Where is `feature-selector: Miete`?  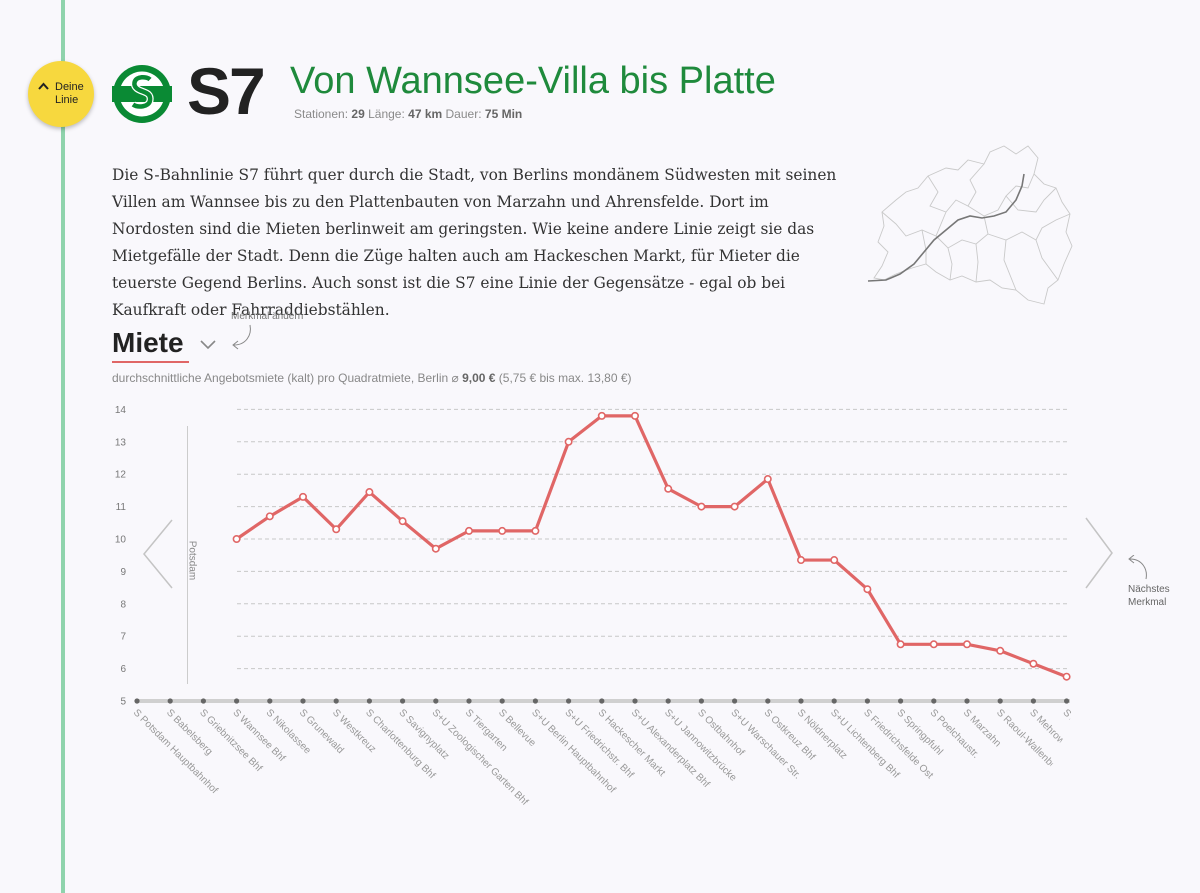
feature-selector: Miete is located at coordinates (148, 342).